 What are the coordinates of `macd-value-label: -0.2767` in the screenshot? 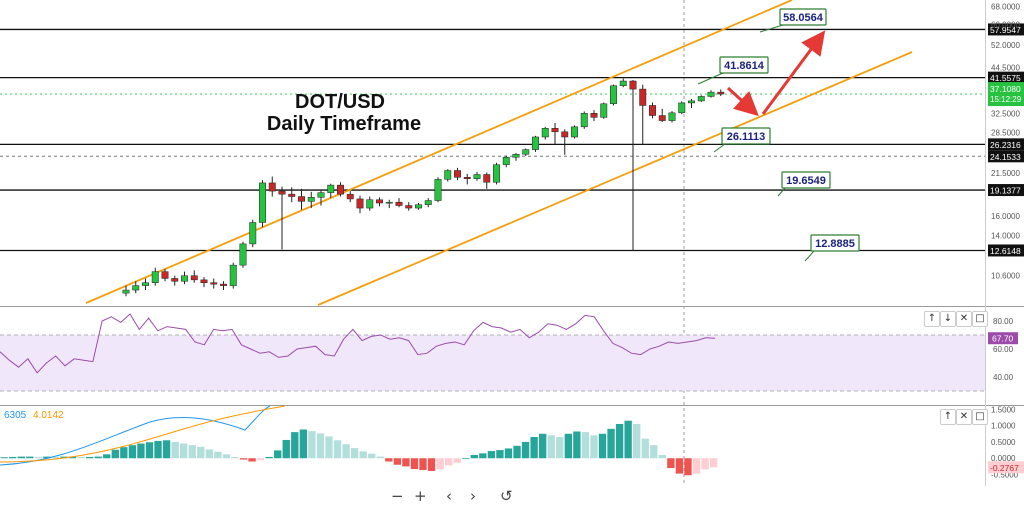 It's located at (1004, 468).